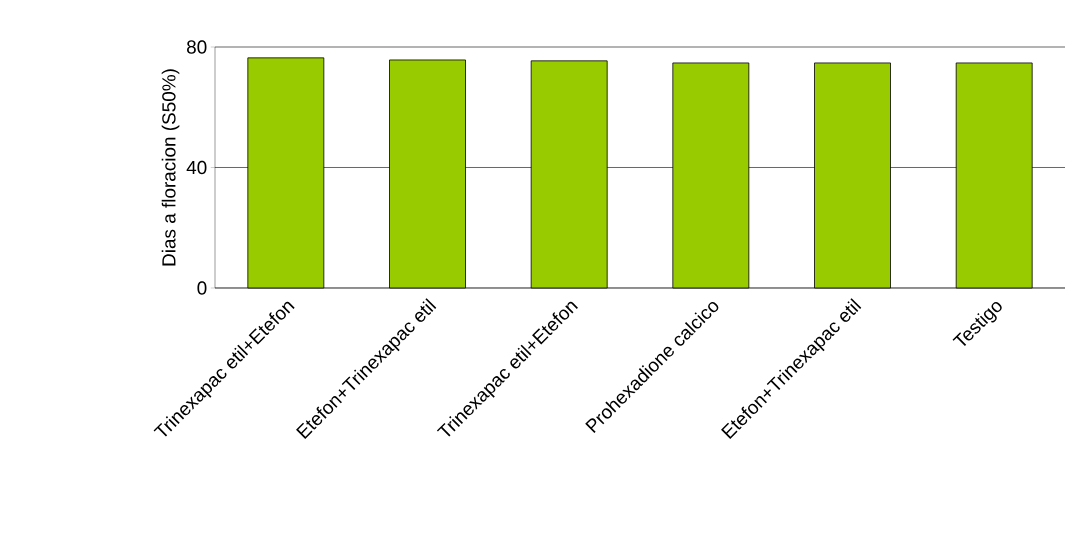 The width and height of the screenshot is (1070, 533). I want to click on y-axis-title: Dias a floracion (S50%), so click(170, 167).